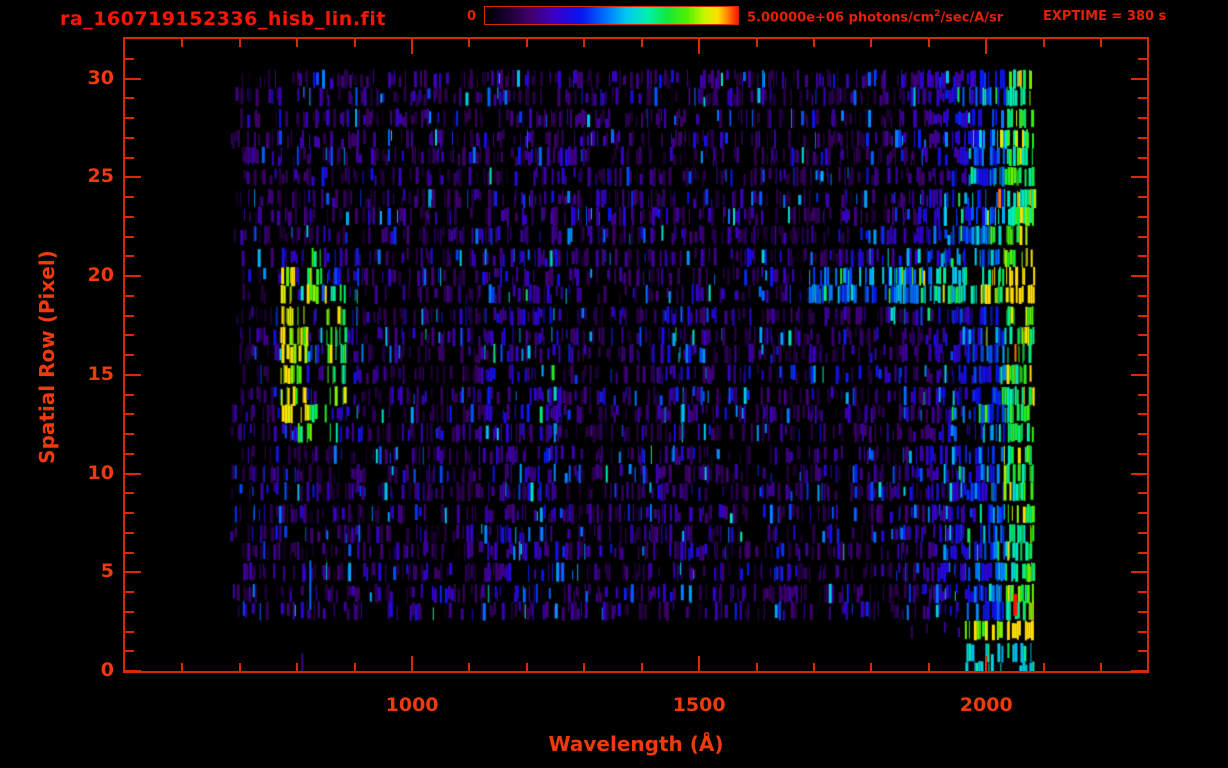  What do you see at coordinates (100, 373) in the screenshot?
I see `y-axis-tick-label: 15` at bounding box center [100, 373].